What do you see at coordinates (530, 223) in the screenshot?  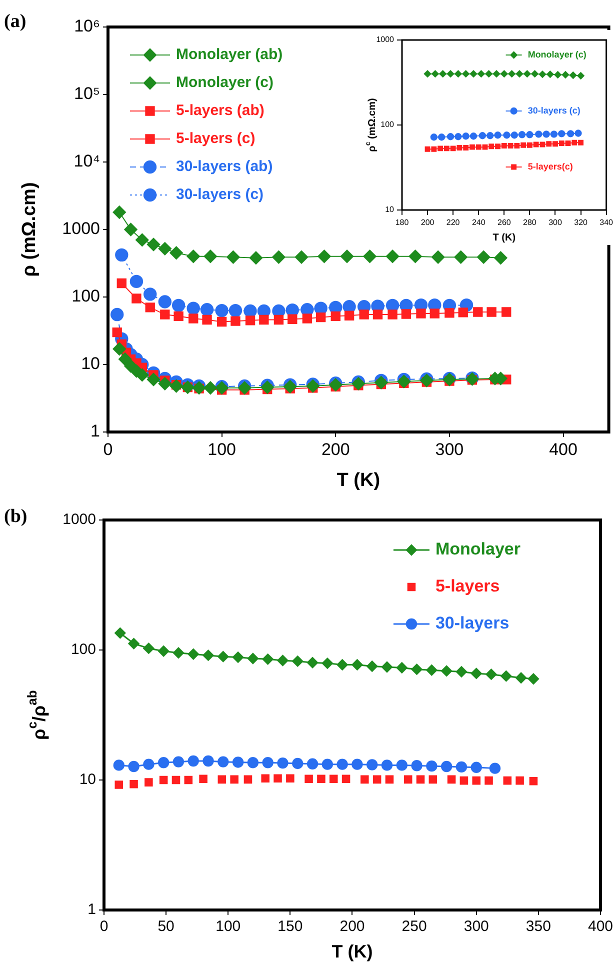 I see `x-tick-label: 280` at bounding box center [530, 223].